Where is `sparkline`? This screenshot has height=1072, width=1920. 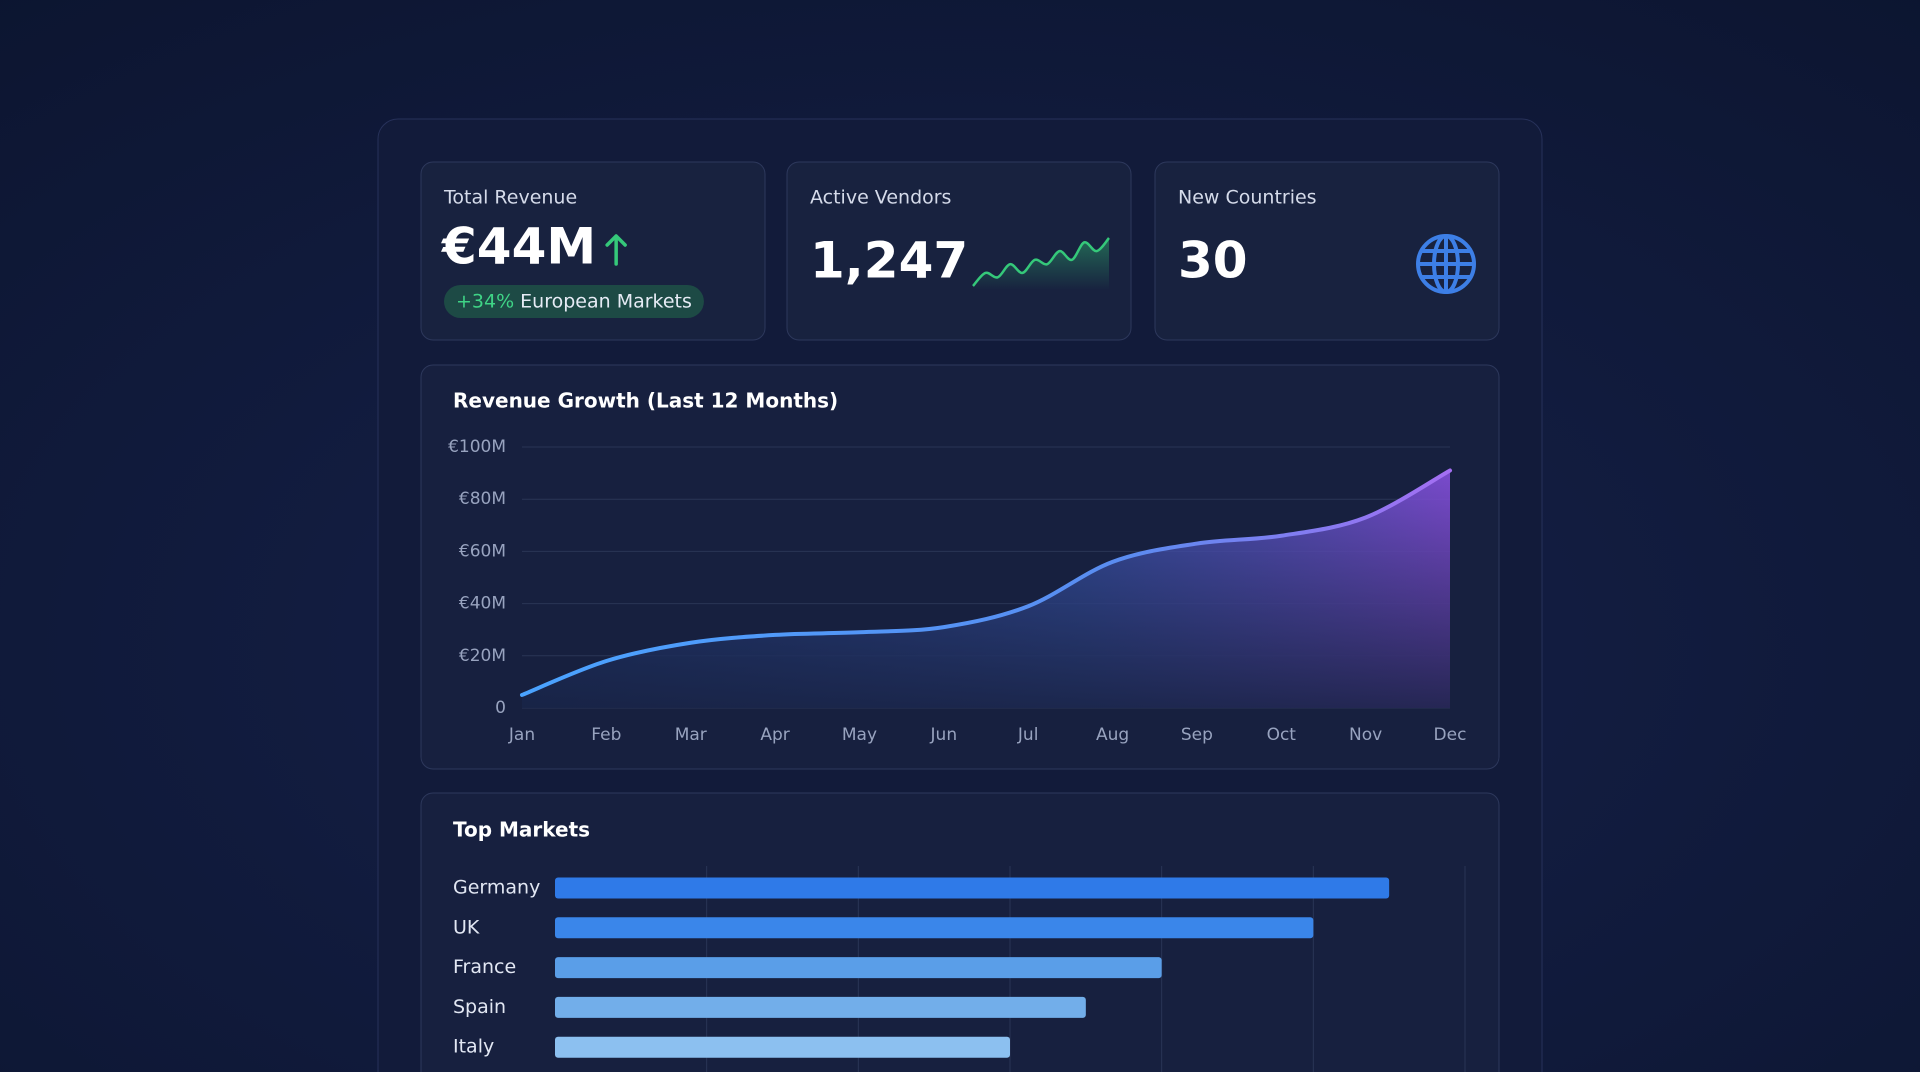
sparkline is located at coordinates (1041, 263).